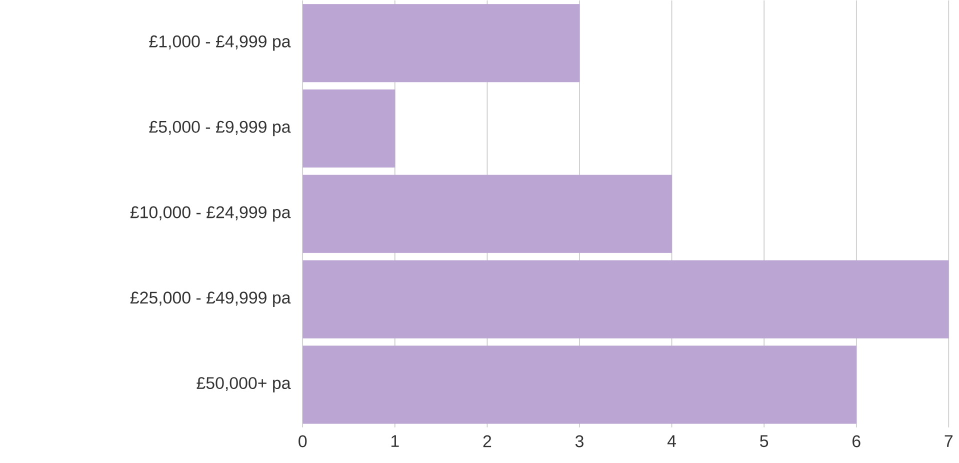  What do you see at coordinates (302, 441) in the screenshot?
I see `x-tick-label: 0` at bounding box center [302, 441].